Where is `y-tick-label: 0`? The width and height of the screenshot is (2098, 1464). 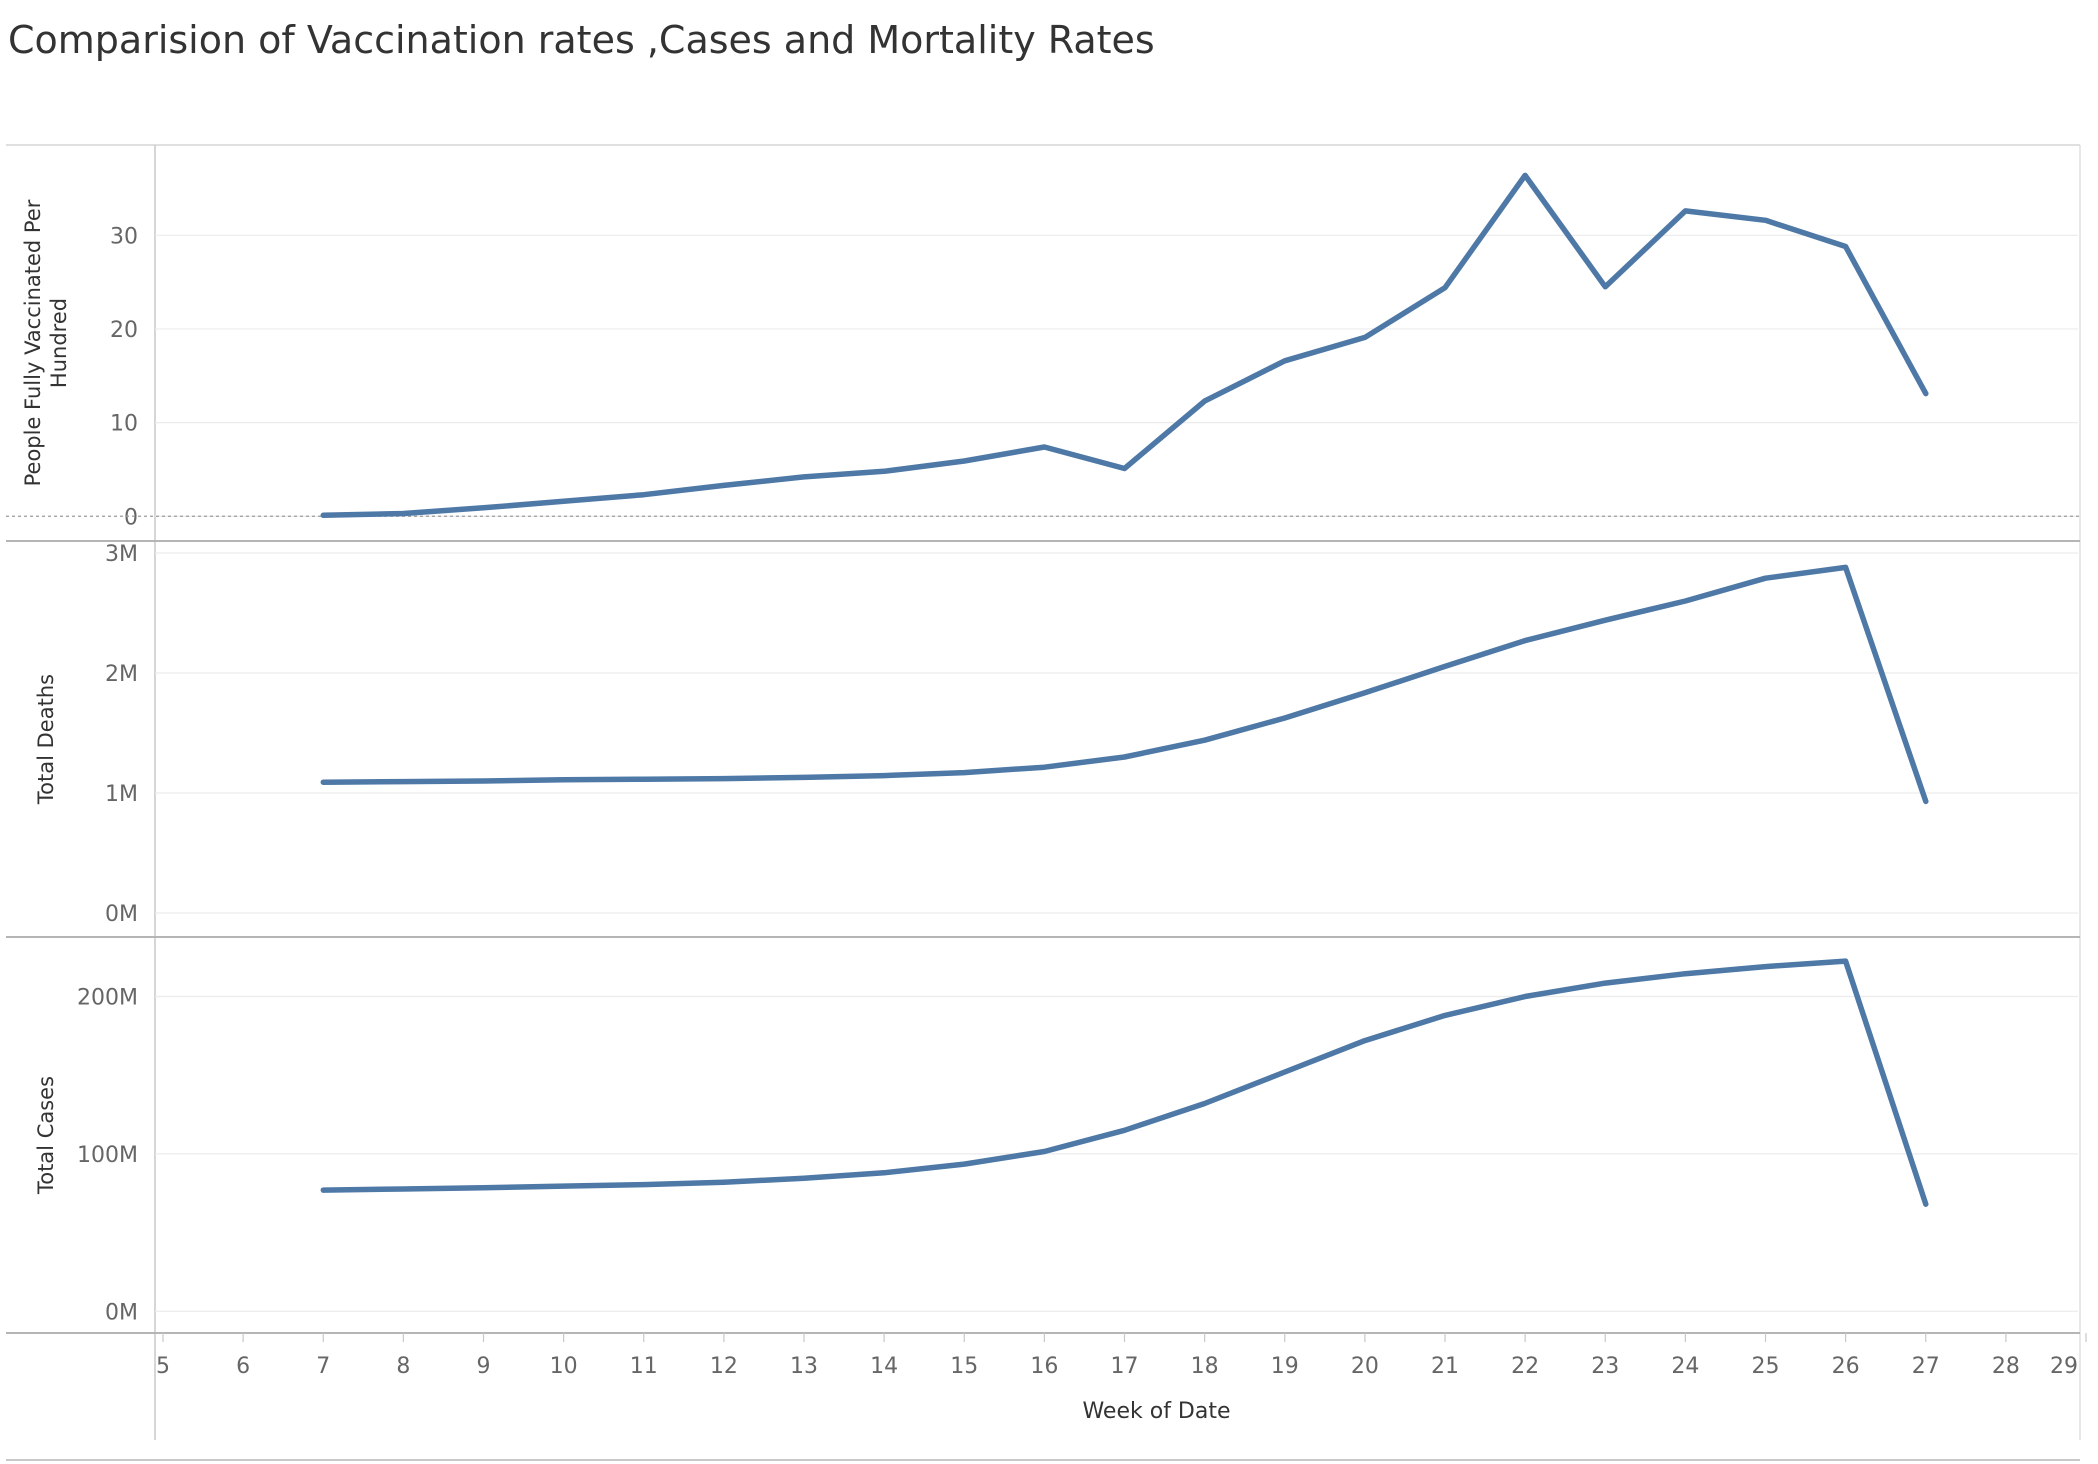
y-tick-label: 0 is located at coordinates (131, 517).